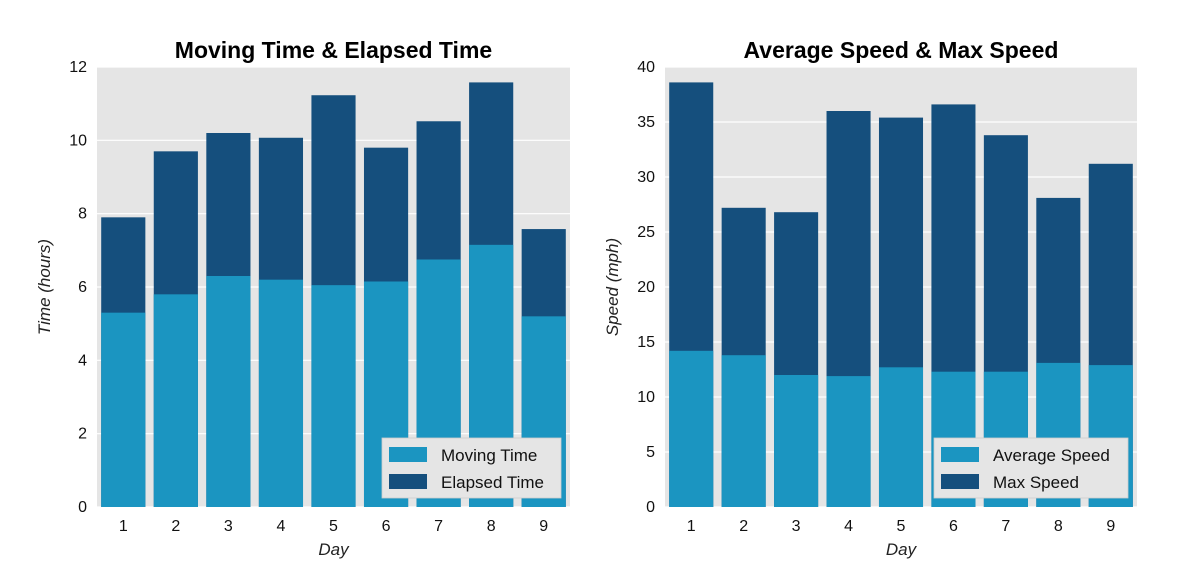  I want to click on legend-label-max-speed: Max Speed, so click(1036, 482).